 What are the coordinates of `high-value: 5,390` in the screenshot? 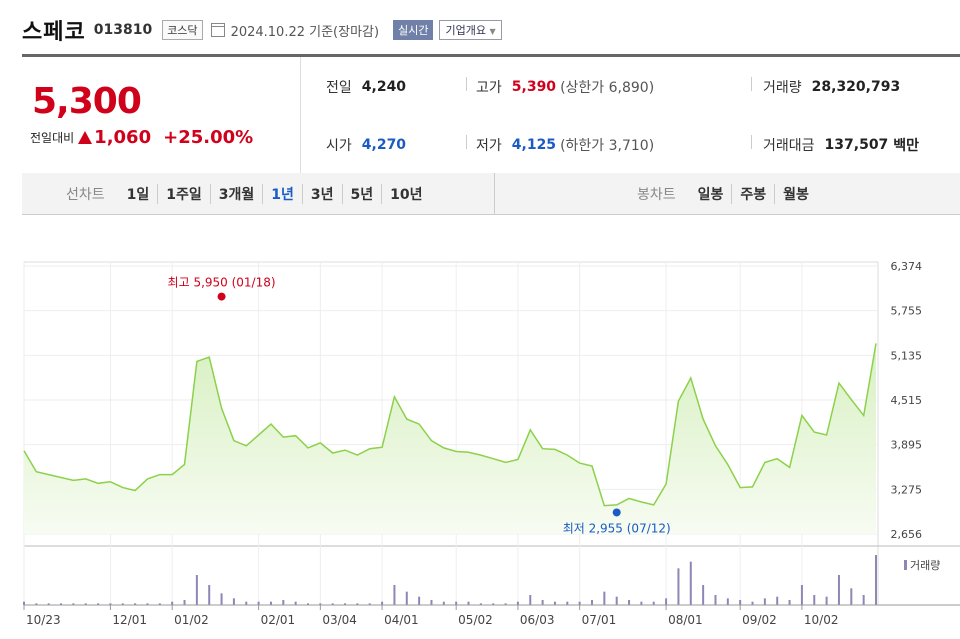 It's located at (534, 87).